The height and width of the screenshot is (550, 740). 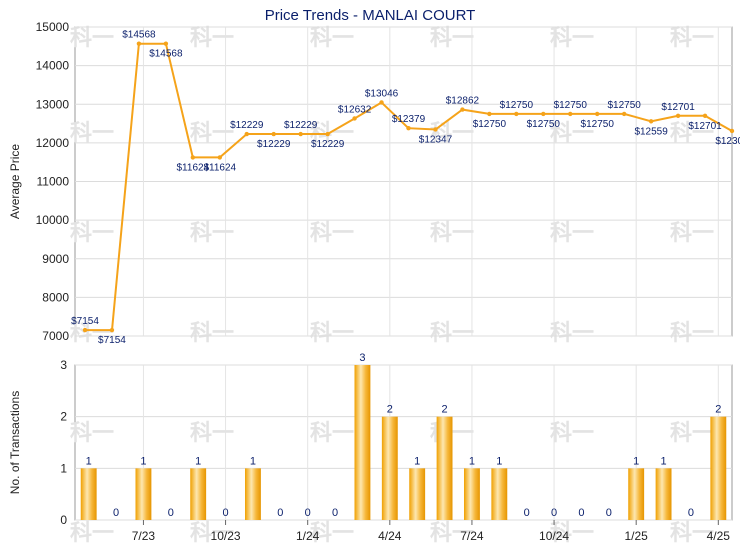 I want to click on transactions-y-axis-title: No. of Transactions, so click(x=15, y=442).